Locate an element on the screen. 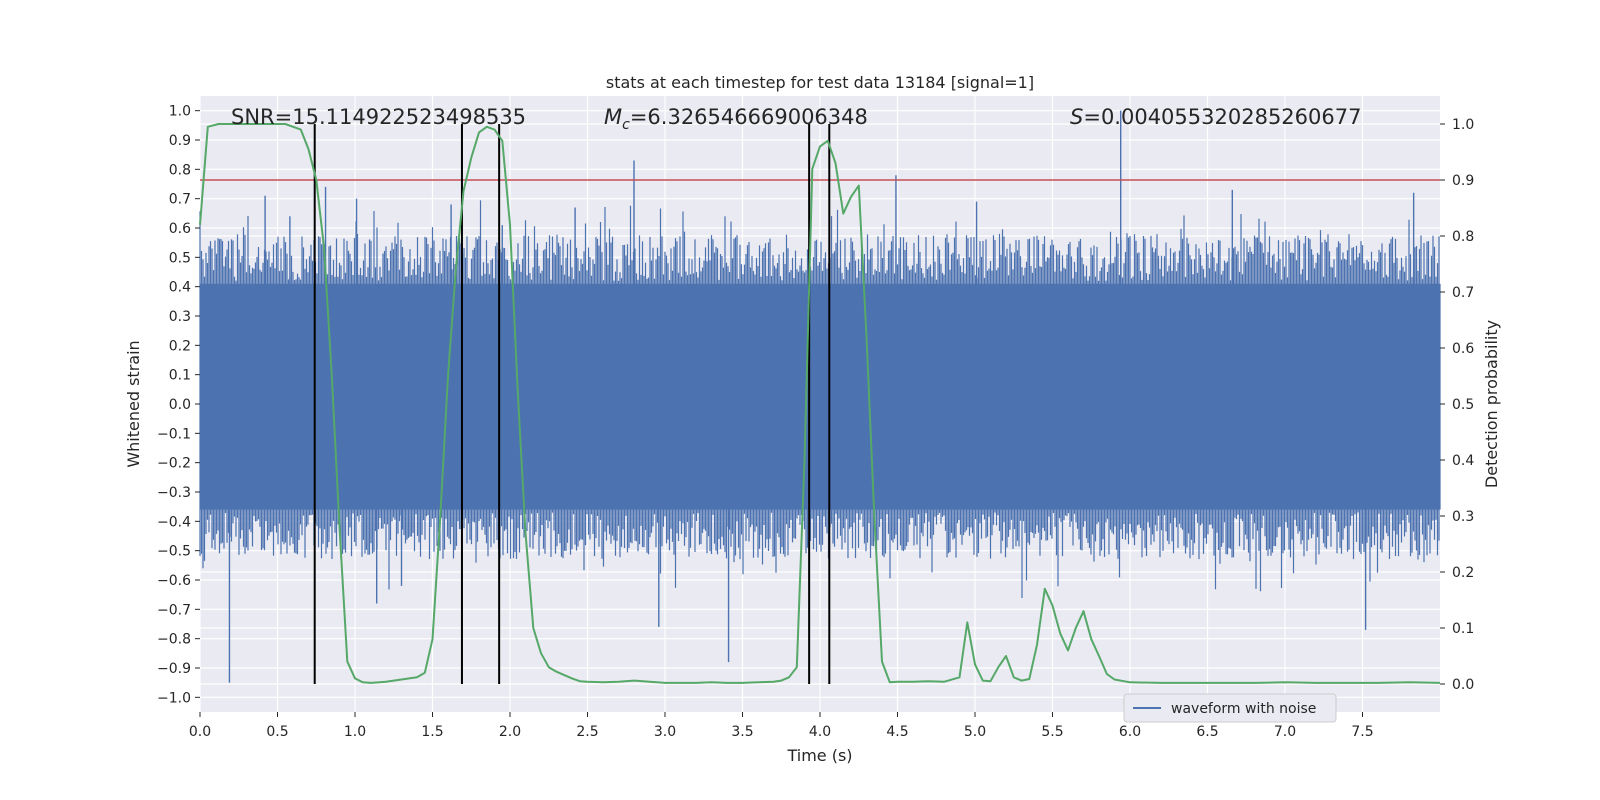 The width and height of the screenshot is (1600, 800). y2-tick-label: 0.6 is located at coordinates (1463, 349).